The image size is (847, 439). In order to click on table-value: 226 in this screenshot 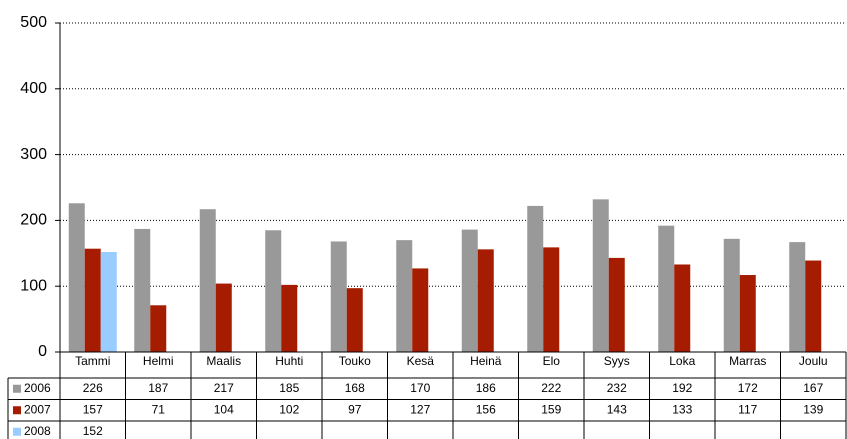, I will do `click(93, 388)`.